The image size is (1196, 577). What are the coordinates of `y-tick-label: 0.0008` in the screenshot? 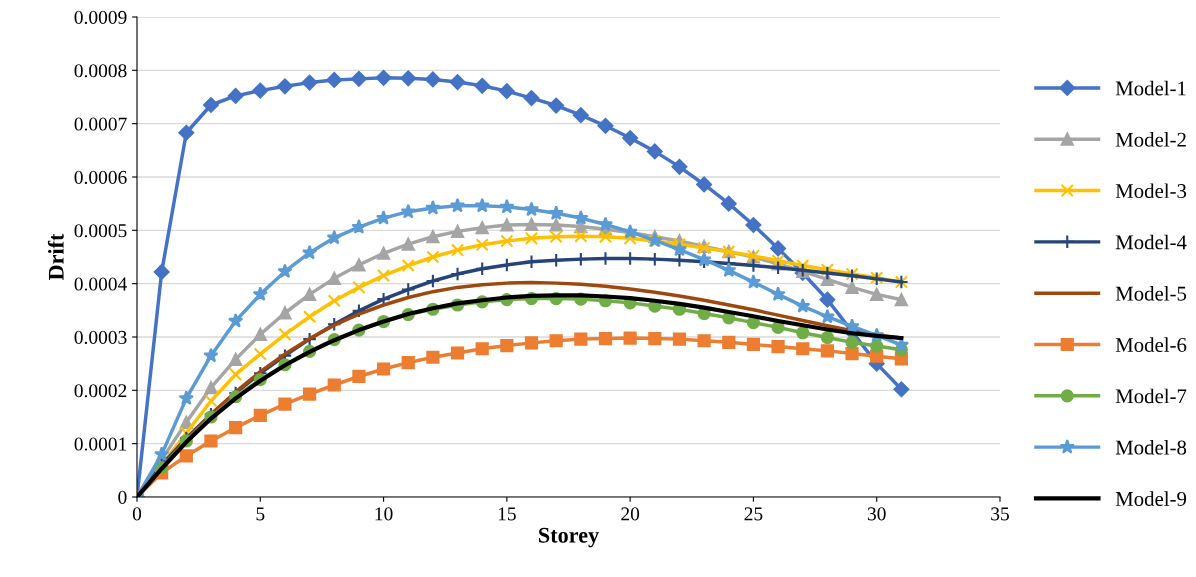 It's located at (100, 71).